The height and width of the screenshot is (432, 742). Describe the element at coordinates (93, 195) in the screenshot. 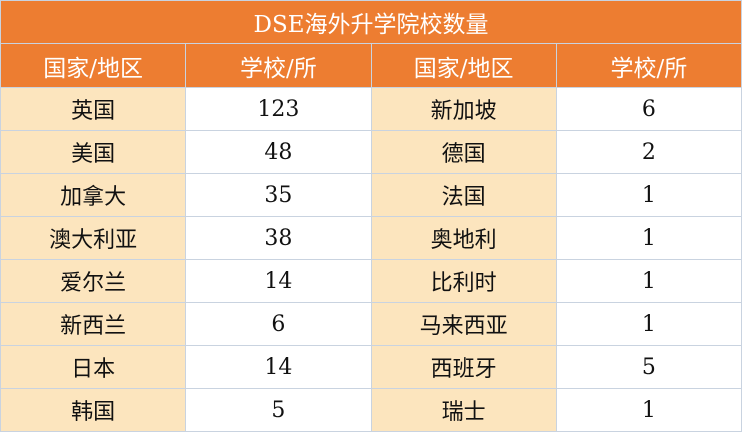

I see `country-cell: 加拿大` at that location.